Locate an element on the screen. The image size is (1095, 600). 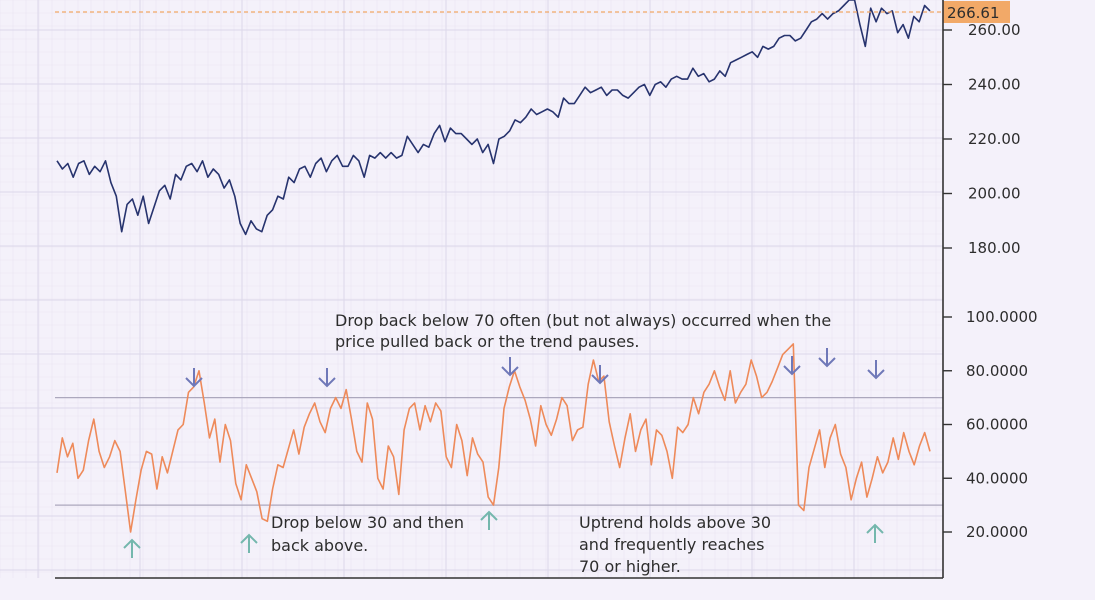
last-price-tag-label: 266.61 is located at coordinates (973, 13).